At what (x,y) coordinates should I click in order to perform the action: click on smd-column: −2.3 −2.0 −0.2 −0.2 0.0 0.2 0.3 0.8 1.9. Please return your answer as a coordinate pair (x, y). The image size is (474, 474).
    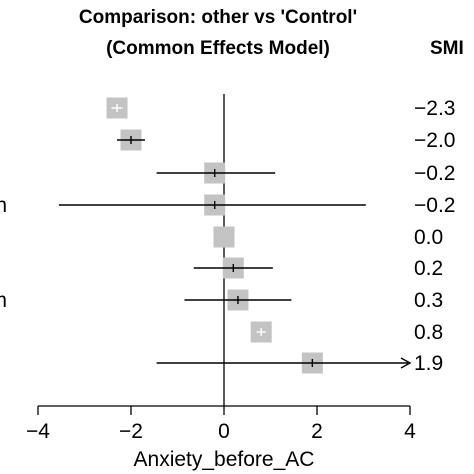
    Looking at the image, I should click on (434, 236).